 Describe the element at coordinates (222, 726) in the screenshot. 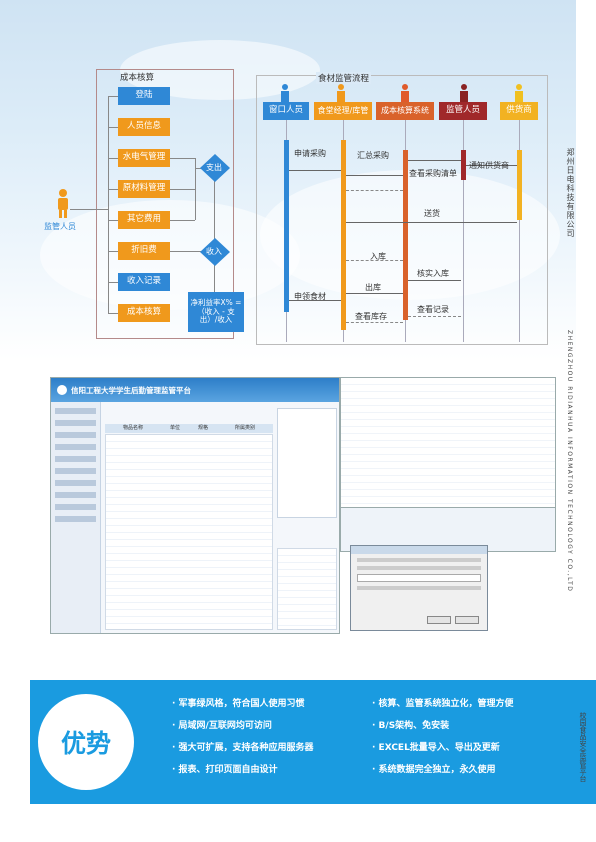

I see `advantage-item: · 局域网/互联网均可访问` at that location.